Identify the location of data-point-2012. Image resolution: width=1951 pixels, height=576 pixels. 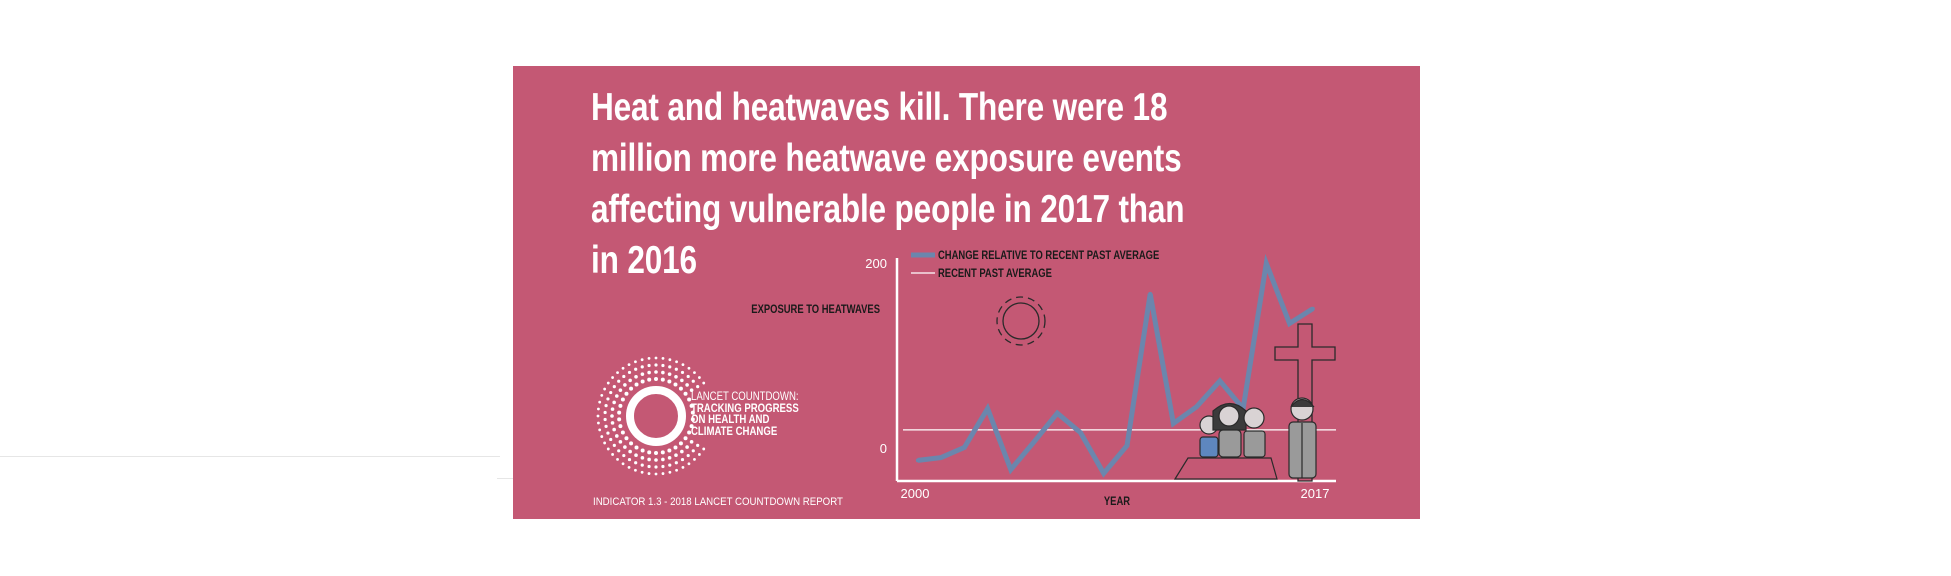
(1196, 406).